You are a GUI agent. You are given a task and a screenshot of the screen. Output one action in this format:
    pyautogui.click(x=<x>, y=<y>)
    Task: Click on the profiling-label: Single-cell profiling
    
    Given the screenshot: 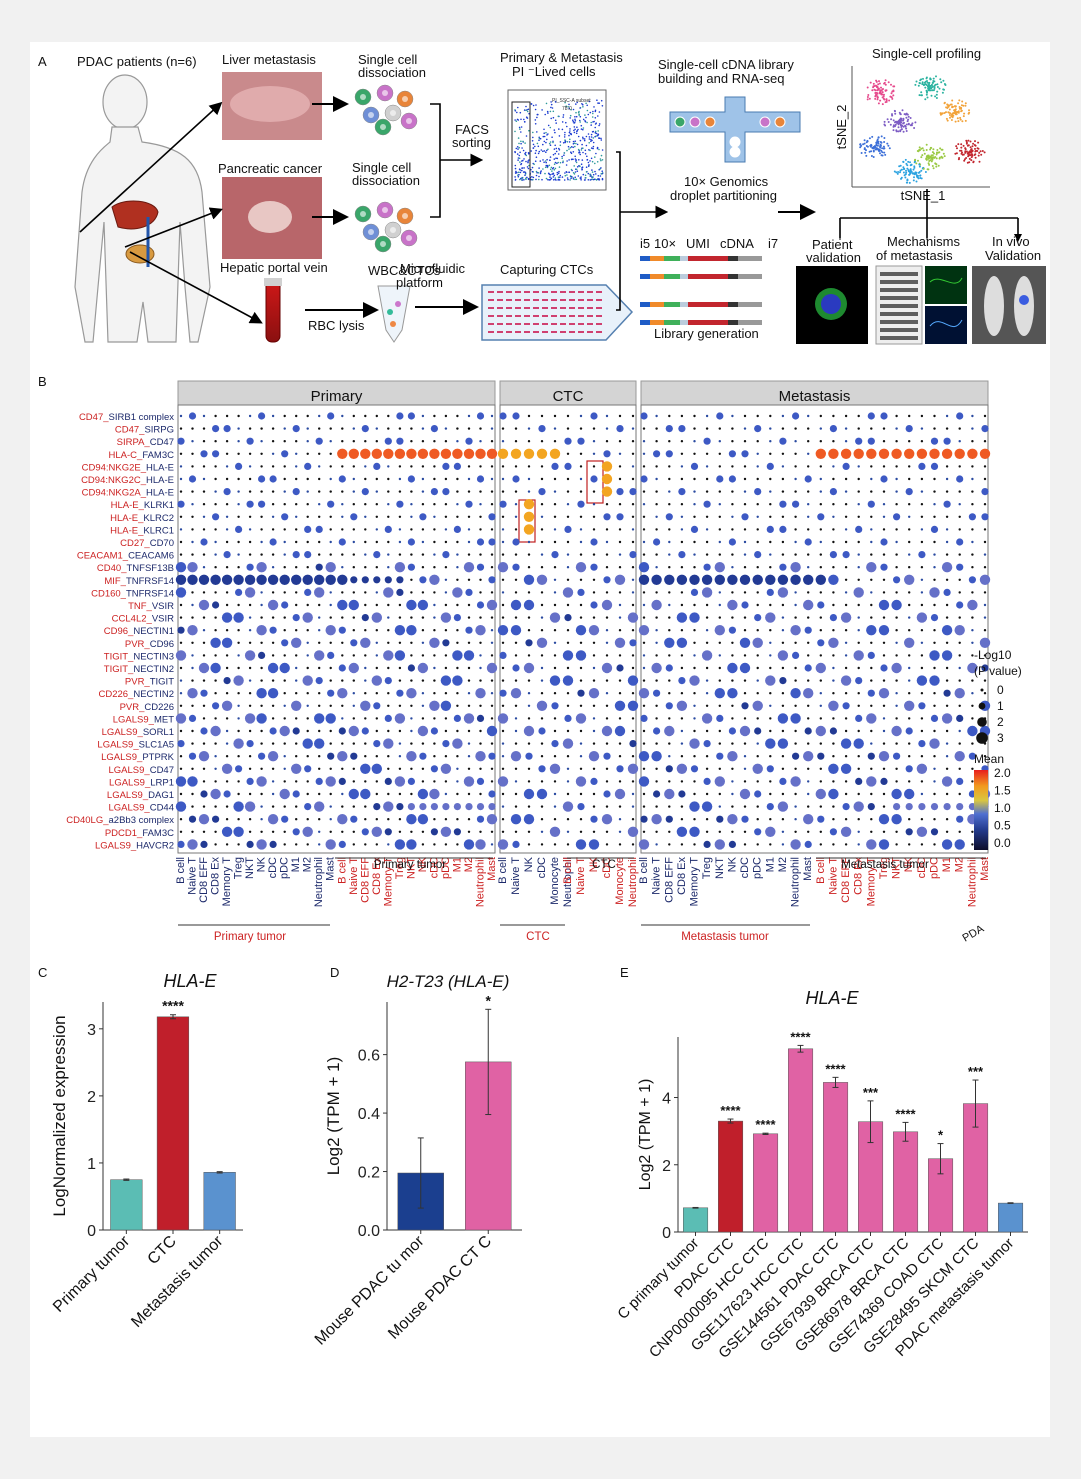 What is the action you would take?
    pyautogui.click(x=926, y=53)
    